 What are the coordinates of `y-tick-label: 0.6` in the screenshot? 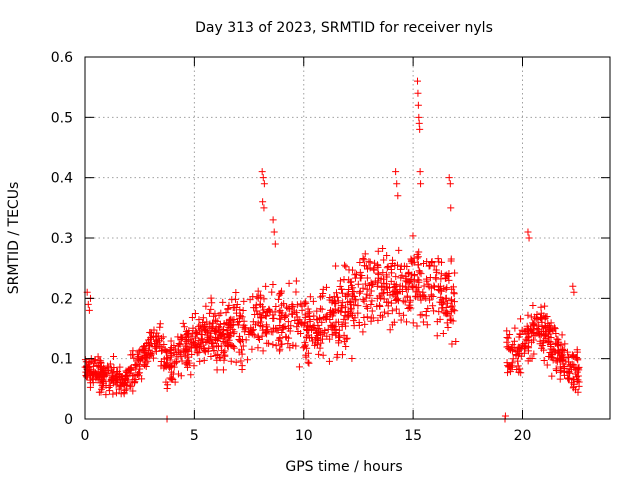 It's located at (62, 58).